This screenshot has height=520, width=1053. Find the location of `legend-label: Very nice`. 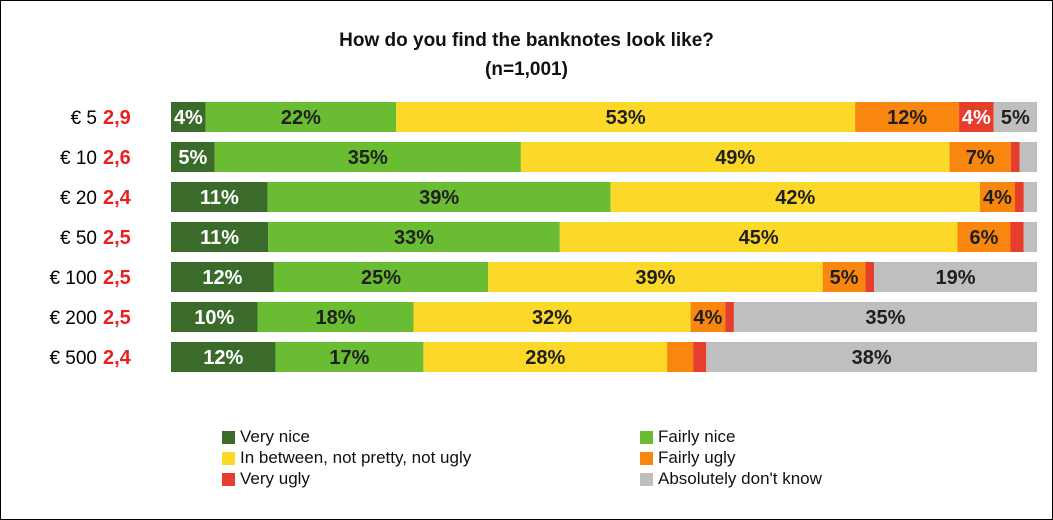

legend-label: Very nice is located at coordinates (275, 436).